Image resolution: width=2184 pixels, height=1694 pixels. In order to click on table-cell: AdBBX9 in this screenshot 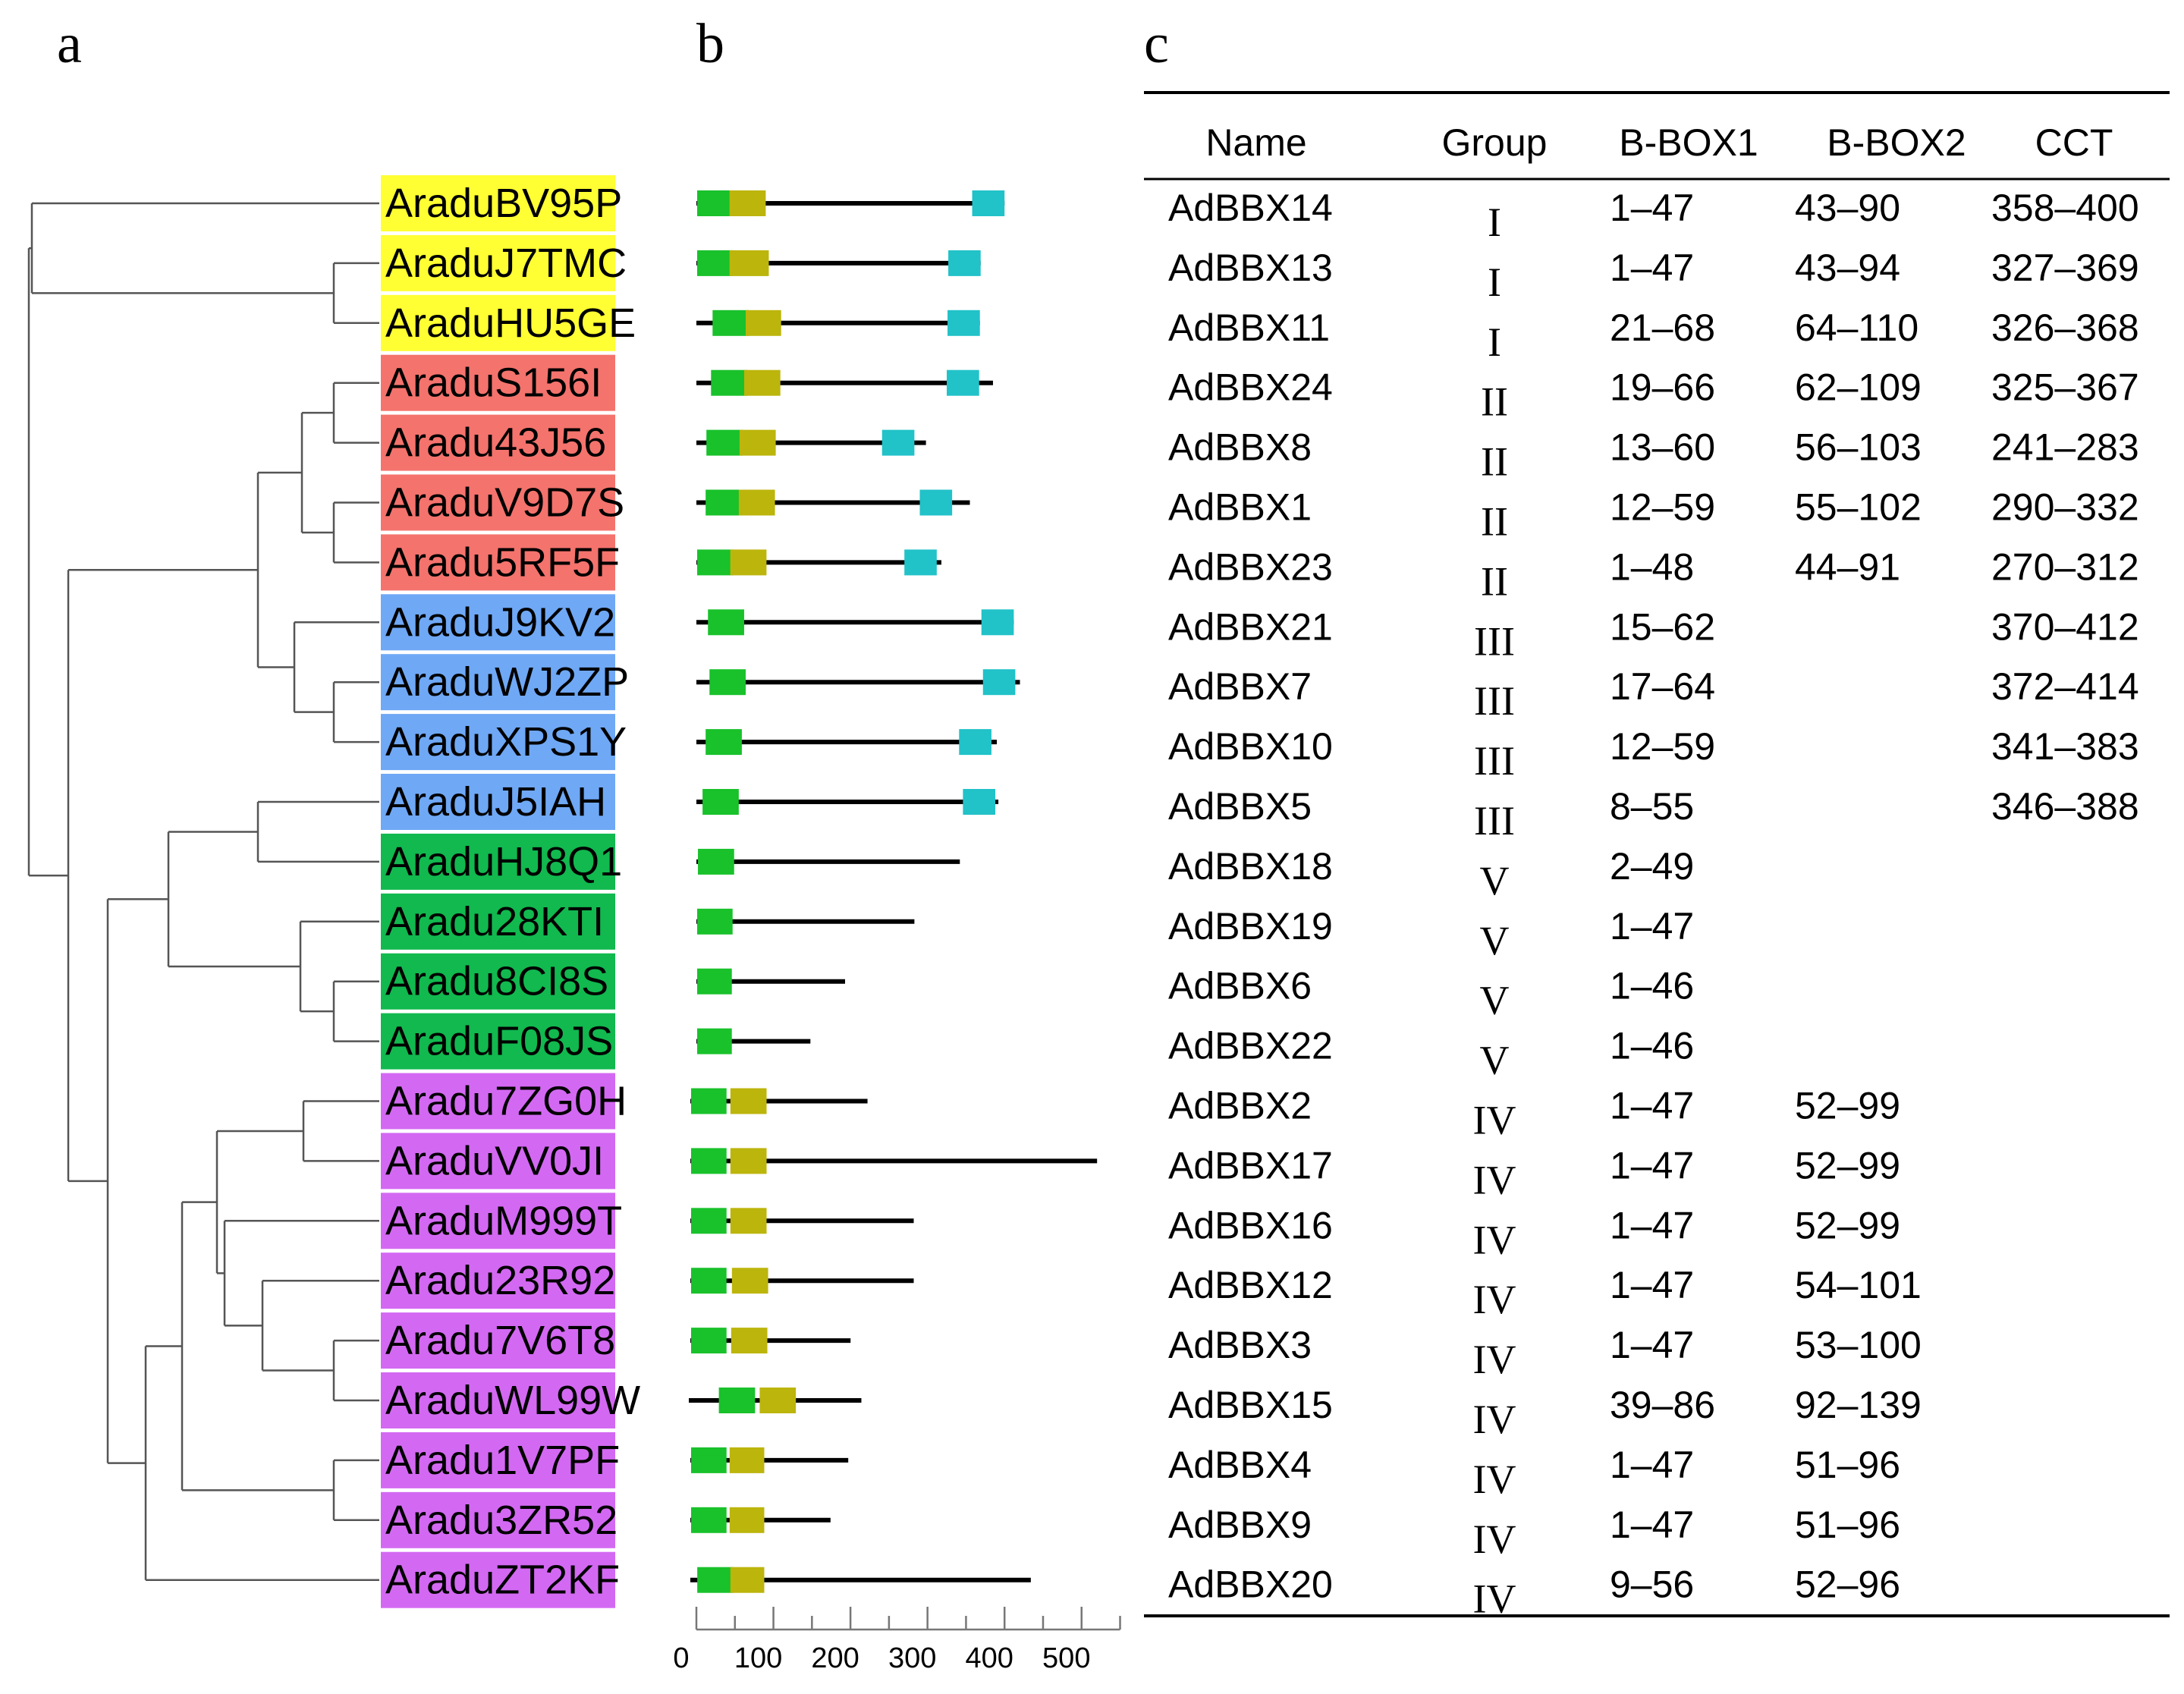, I will do `click(1240, 1525)`.